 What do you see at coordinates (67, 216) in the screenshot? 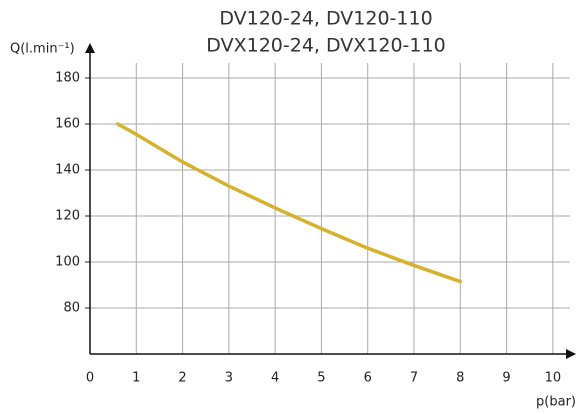
I see `y-tick-label: 120` at bounding box center [67, 216].